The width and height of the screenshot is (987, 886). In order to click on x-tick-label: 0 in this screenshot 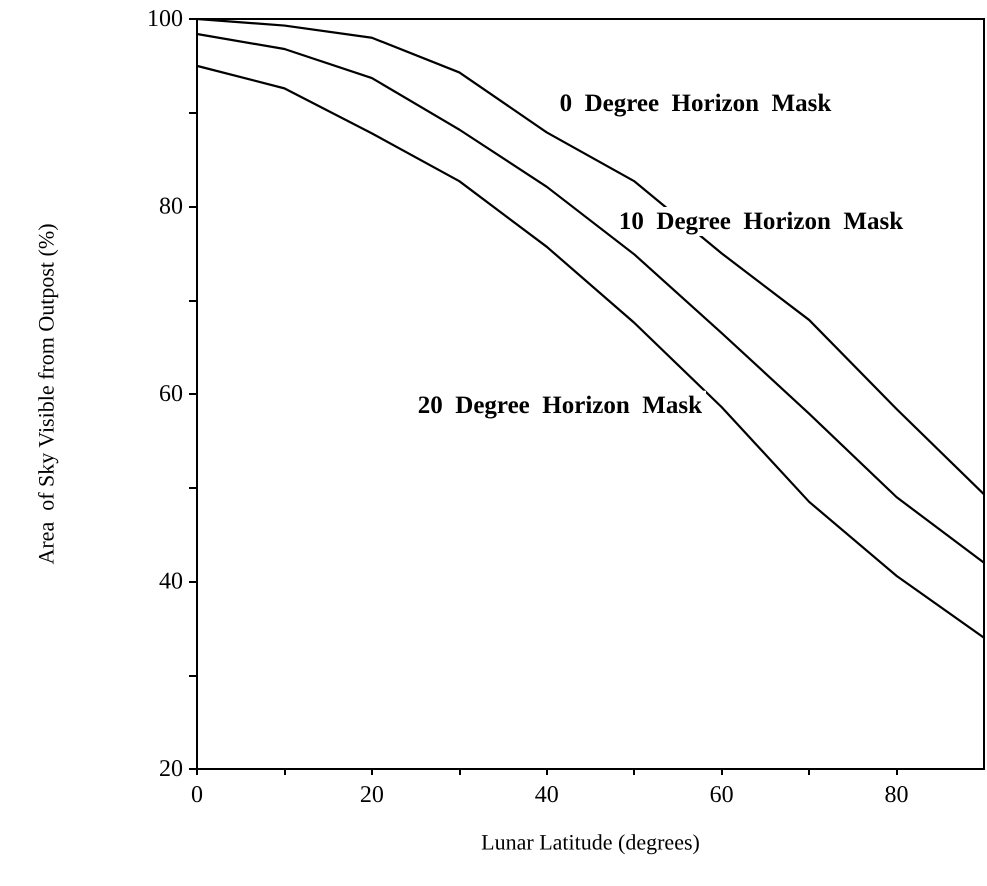, I will do `click(197, 795)`.